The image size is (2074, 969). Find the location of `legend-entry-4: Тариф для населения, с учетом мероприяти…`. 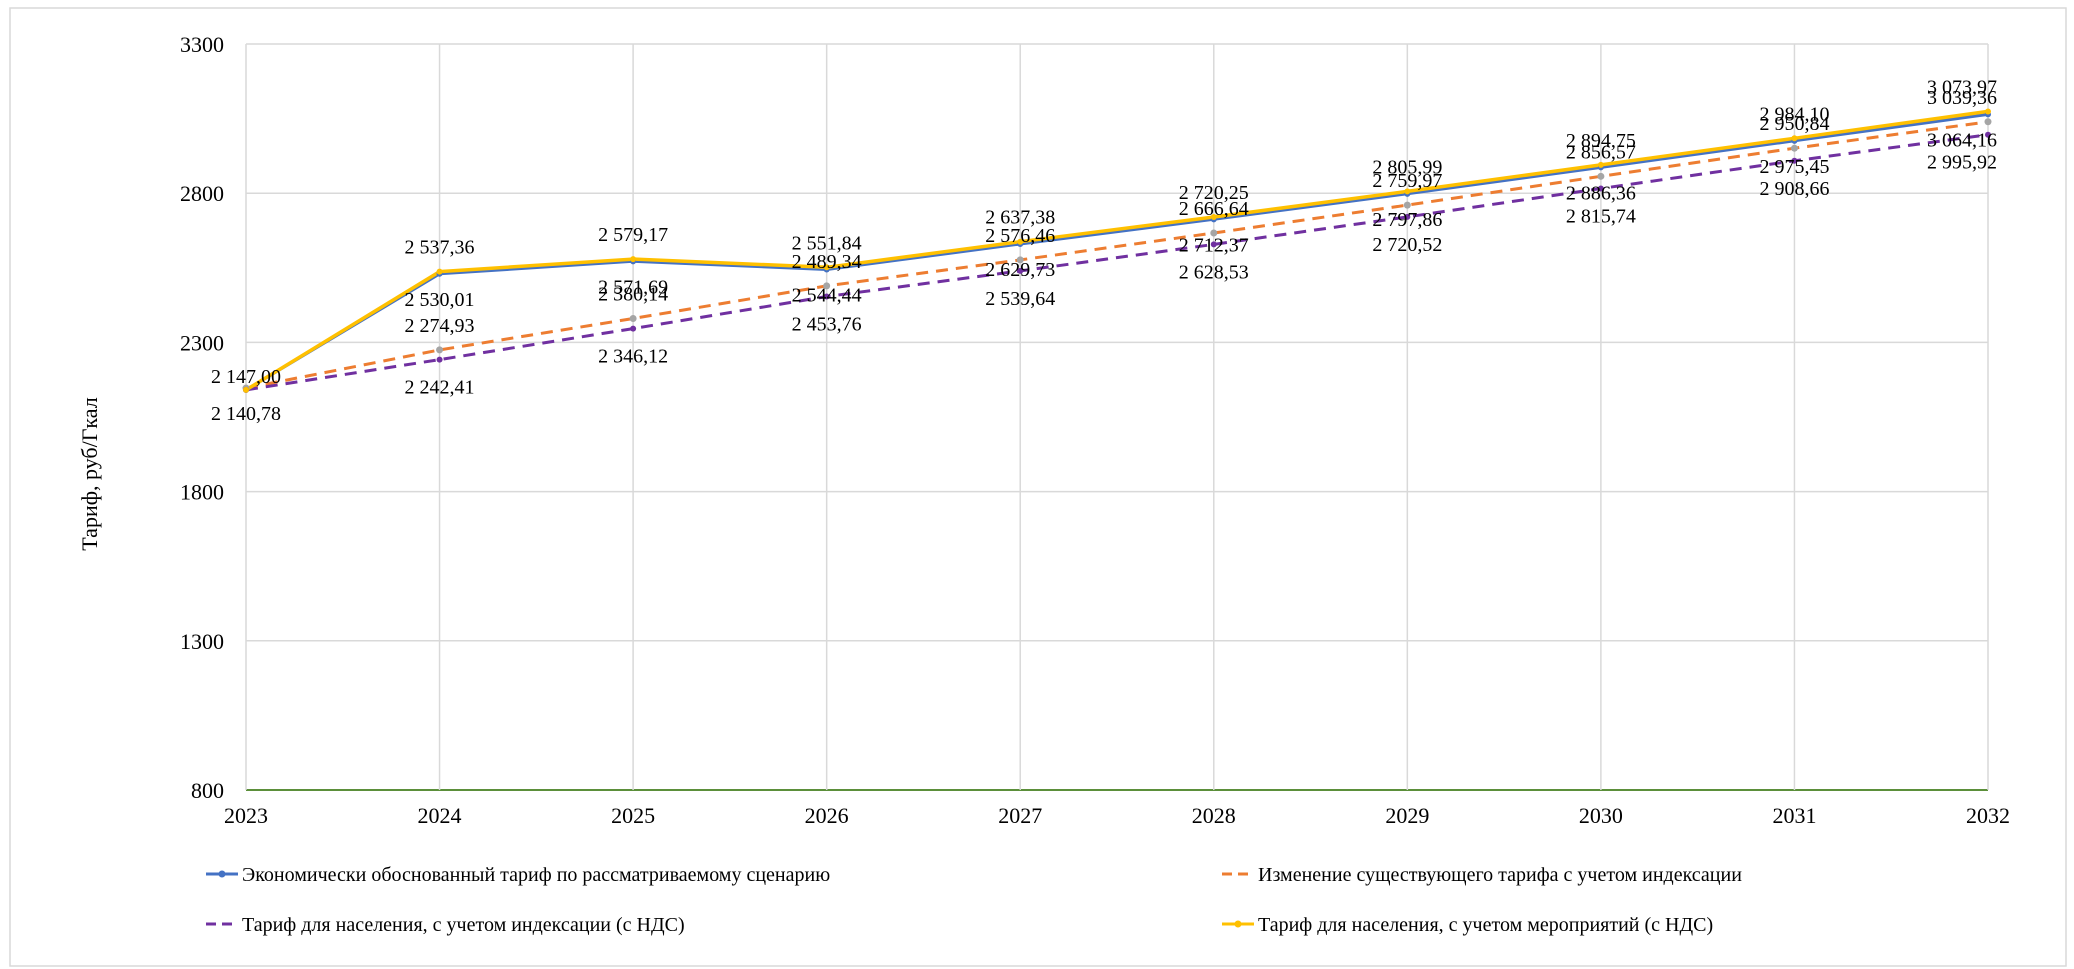

legend-entry-4: Тариф для населения, с учетом мероприяти… is located at coordinates (1485, 925).